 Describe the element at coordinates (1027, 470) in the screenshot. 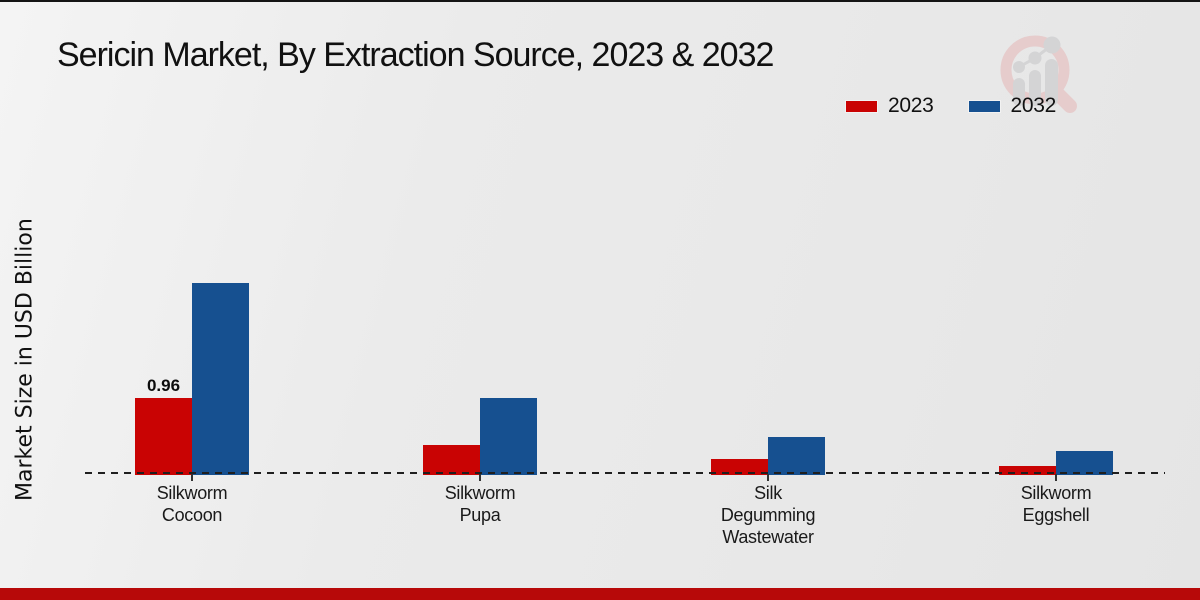

I see `bar-2023-silkworm-eggshell` at that location.